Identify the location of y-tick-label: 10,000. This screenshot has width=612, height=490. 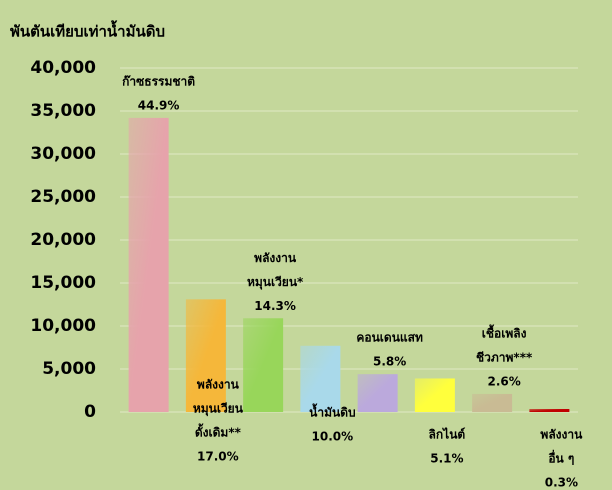
(63, 326).